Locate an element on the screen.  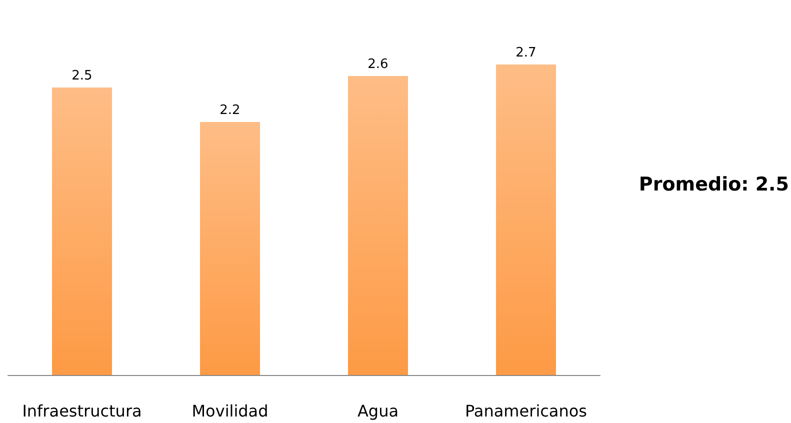
data-label: 2.2 is located at coordinates (230, 110).